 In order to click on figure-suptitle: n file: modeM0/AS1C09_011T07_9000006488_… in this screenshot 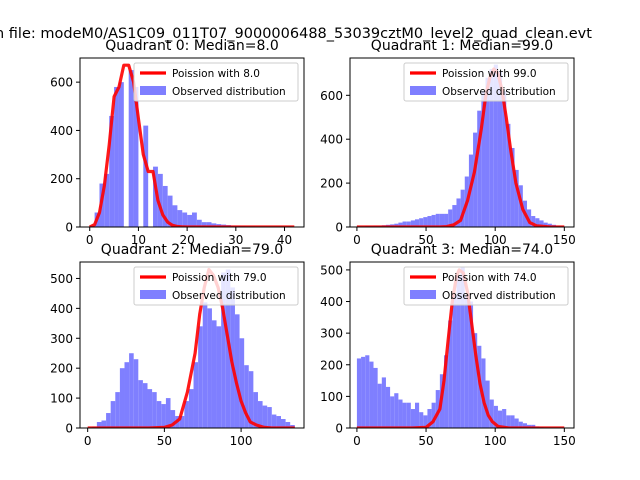, I will do `click(296, 34)`.